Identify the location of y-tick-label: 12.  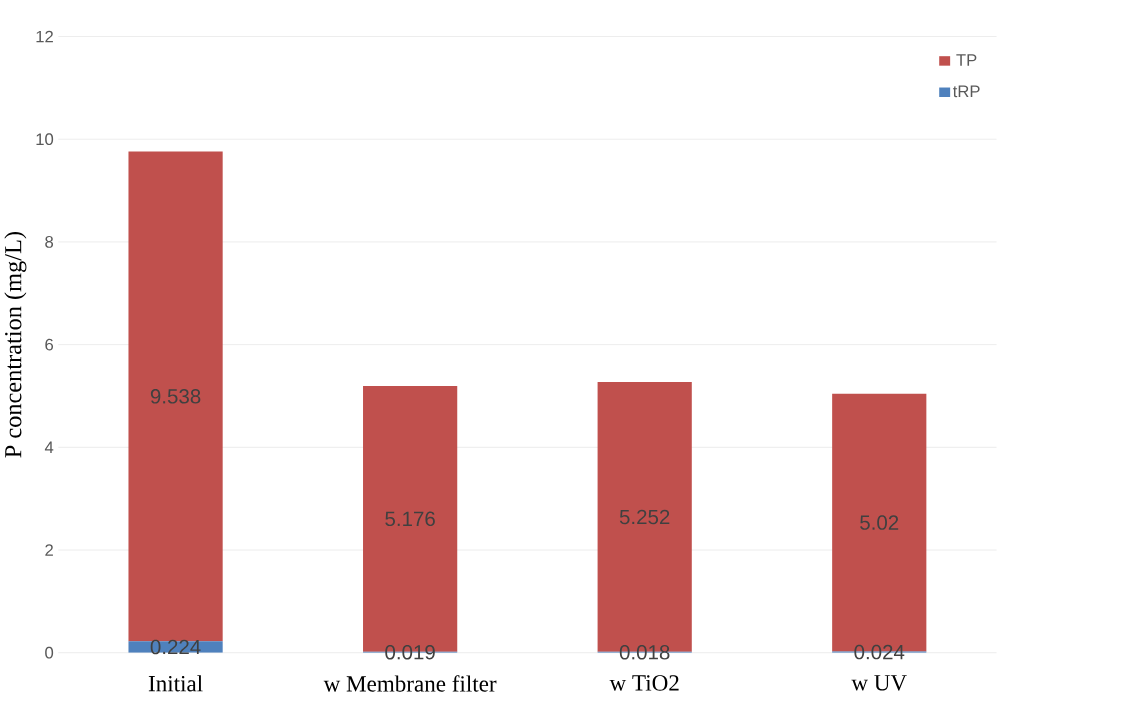
(44, 36).